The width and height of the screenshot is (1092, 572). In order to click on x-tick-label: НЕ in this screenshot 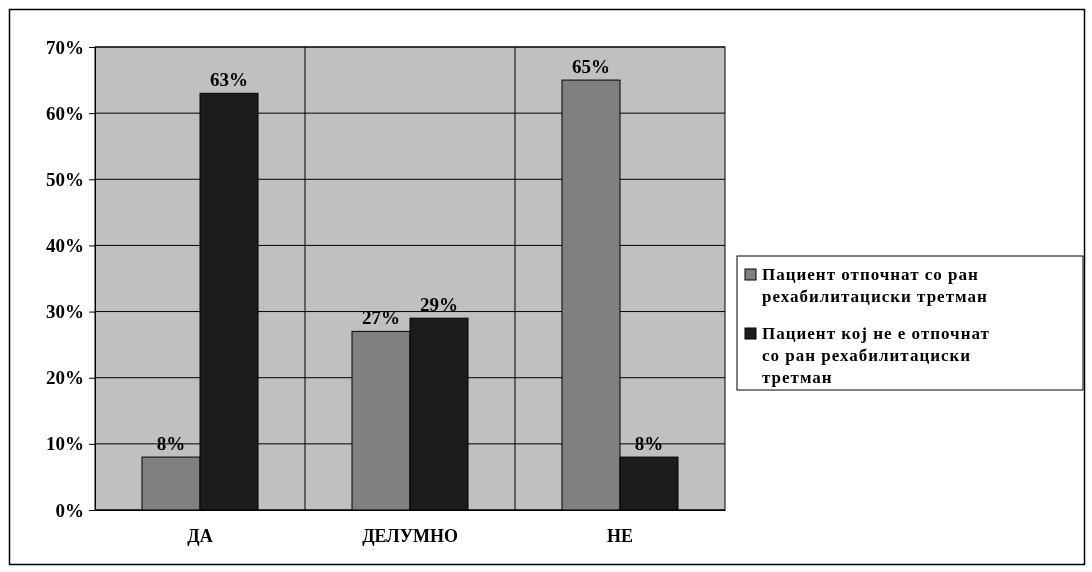, I will do `click(620, 535)`.